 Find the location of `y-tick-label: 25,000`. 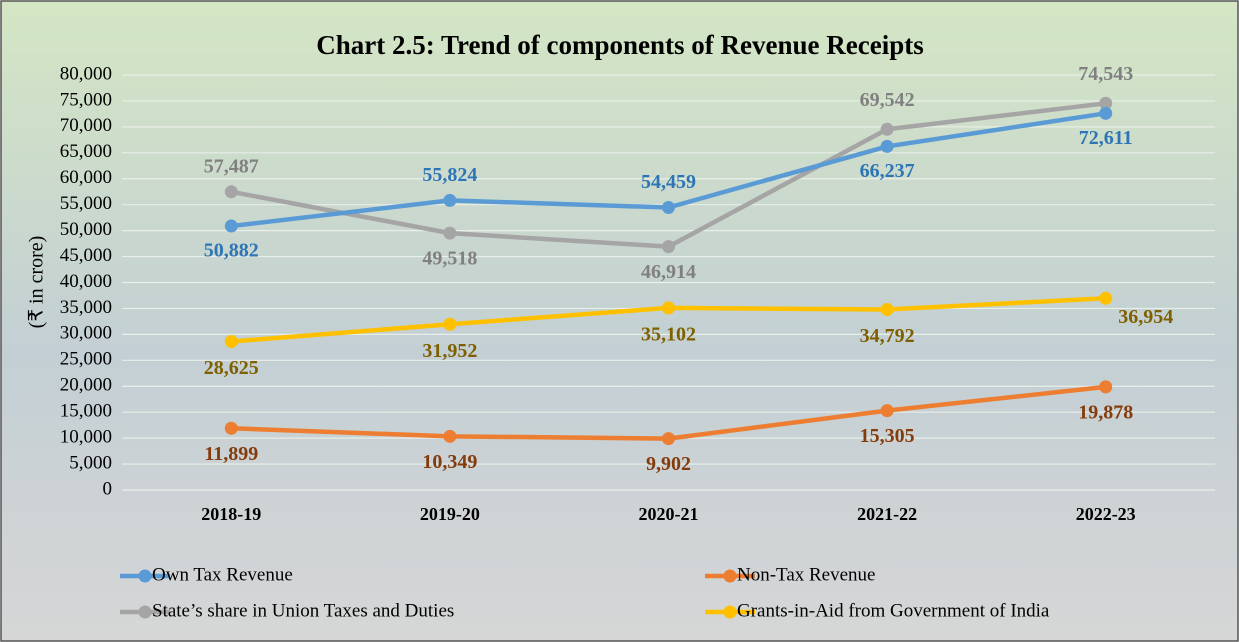

y-tick-label: 25,000 is located at coordinates (86, 359).